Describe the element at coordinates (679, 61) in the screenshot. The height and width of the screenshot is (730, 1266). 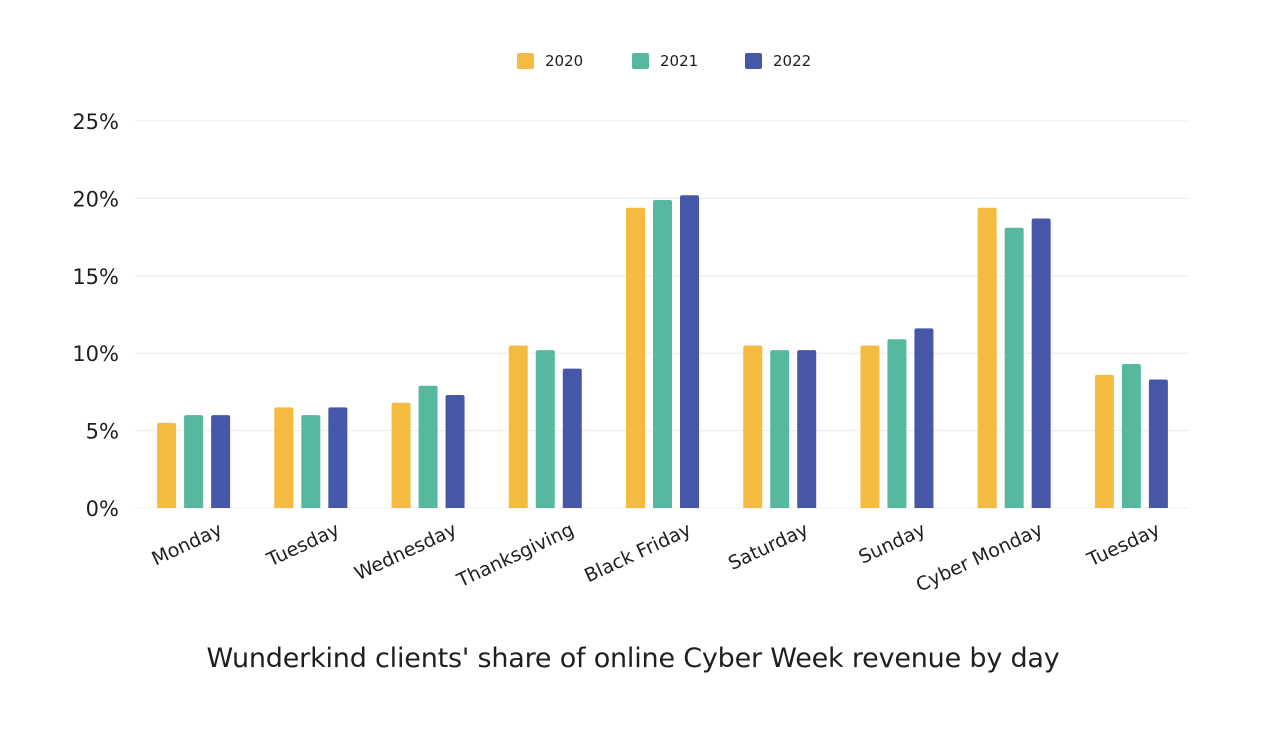
I see `legend-label: 2021` at that location.